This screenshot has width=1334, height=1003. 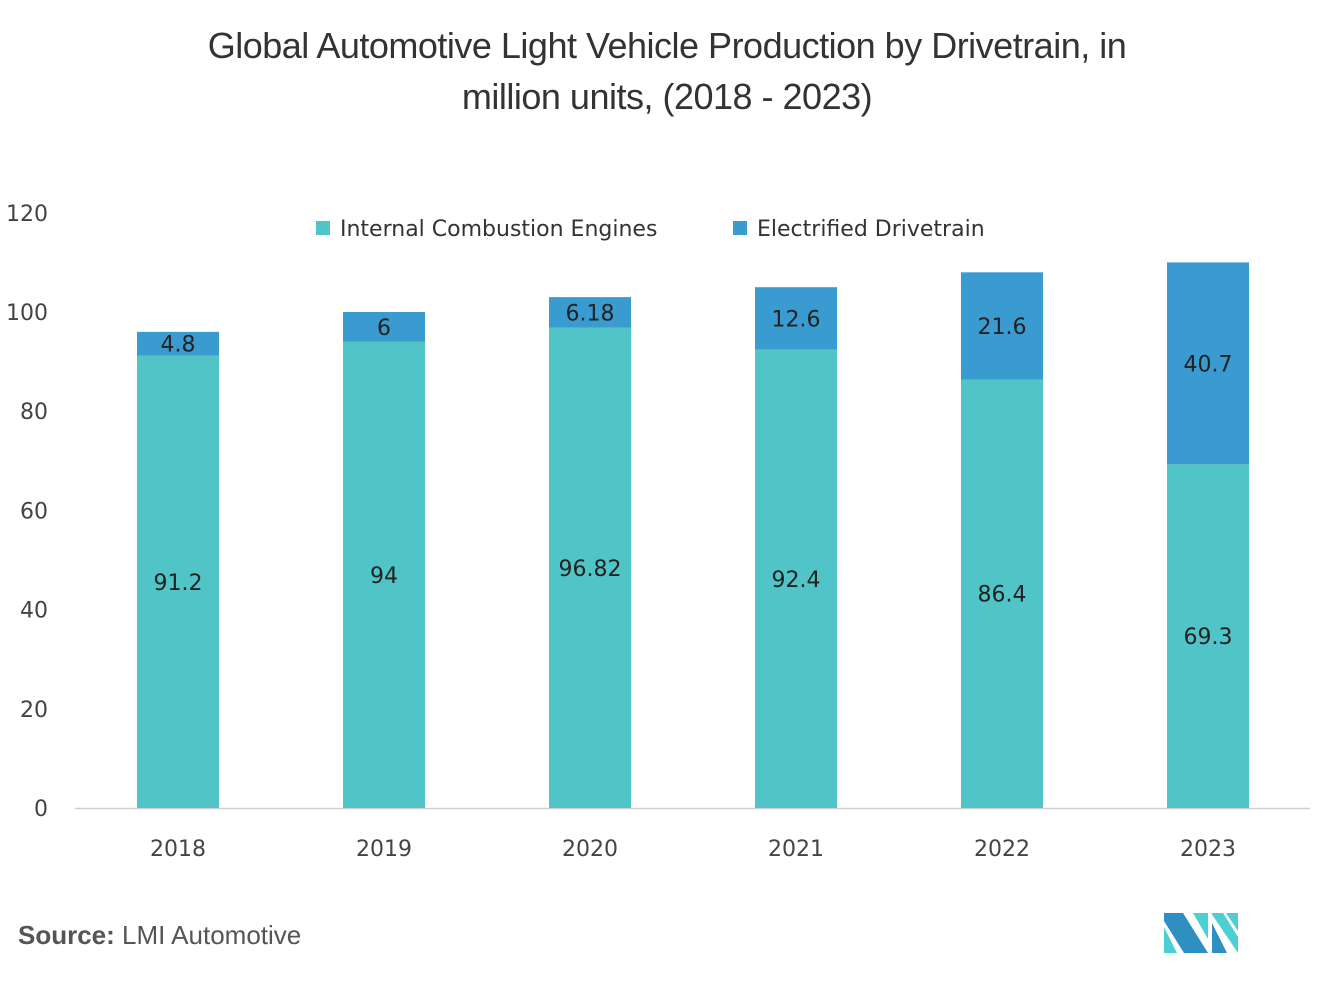 I want to click on legend-label: Electrified Drivetrain, so click(x=871, y=229).